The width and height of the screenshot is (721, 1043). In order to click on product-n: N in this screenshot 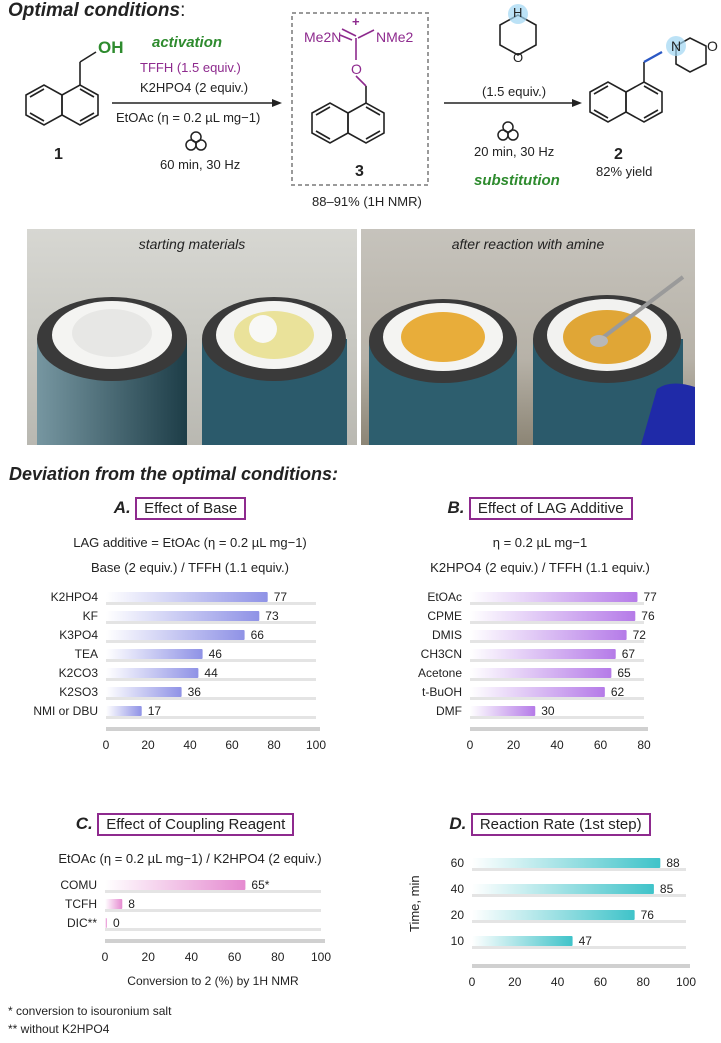, I will do `click(676, 46)`.